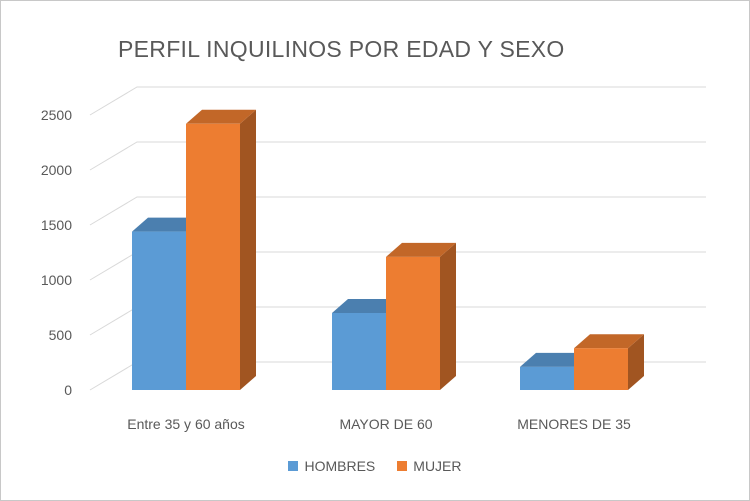 The image size is (750, 501). I want to click on chart-title: PERFIL INQUILINOS POR EDAD Y SEXO, so click(341, 49).